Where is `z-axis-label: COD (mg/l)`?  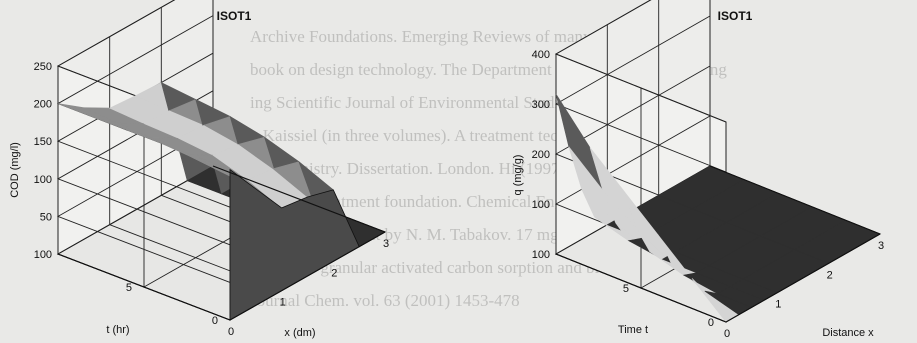 z-axis-label: COD (mg/l) is located at coordinates (15, 170).